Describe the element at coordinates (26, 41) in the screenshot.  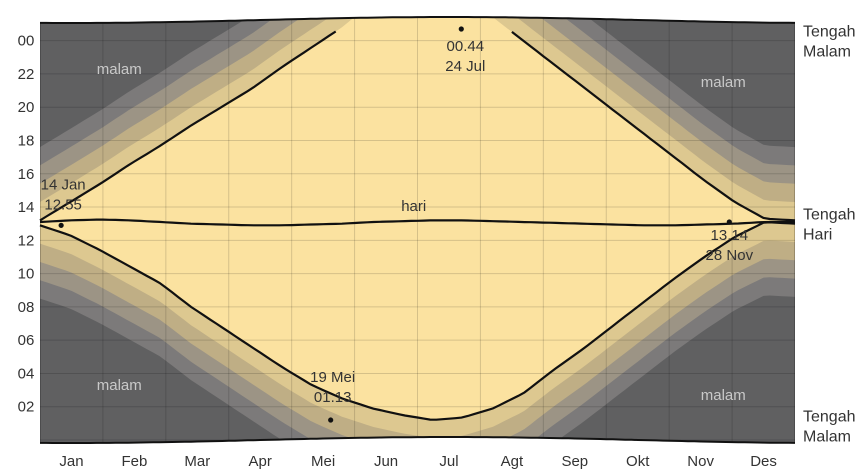
I see `y-tick-label: 00` at that location.